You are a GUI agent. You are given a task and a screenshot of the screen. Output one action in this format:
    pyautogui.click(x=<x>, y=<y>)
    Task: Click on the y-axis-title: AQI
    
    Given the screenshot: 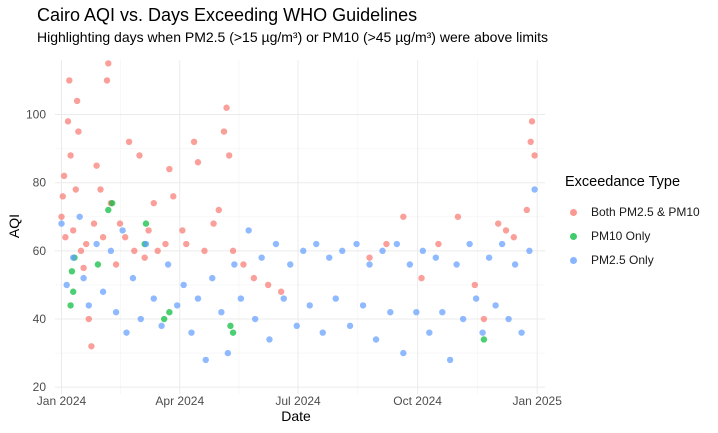 What is the action you would take?
    pyautogui.click(x=14, y=226)
    